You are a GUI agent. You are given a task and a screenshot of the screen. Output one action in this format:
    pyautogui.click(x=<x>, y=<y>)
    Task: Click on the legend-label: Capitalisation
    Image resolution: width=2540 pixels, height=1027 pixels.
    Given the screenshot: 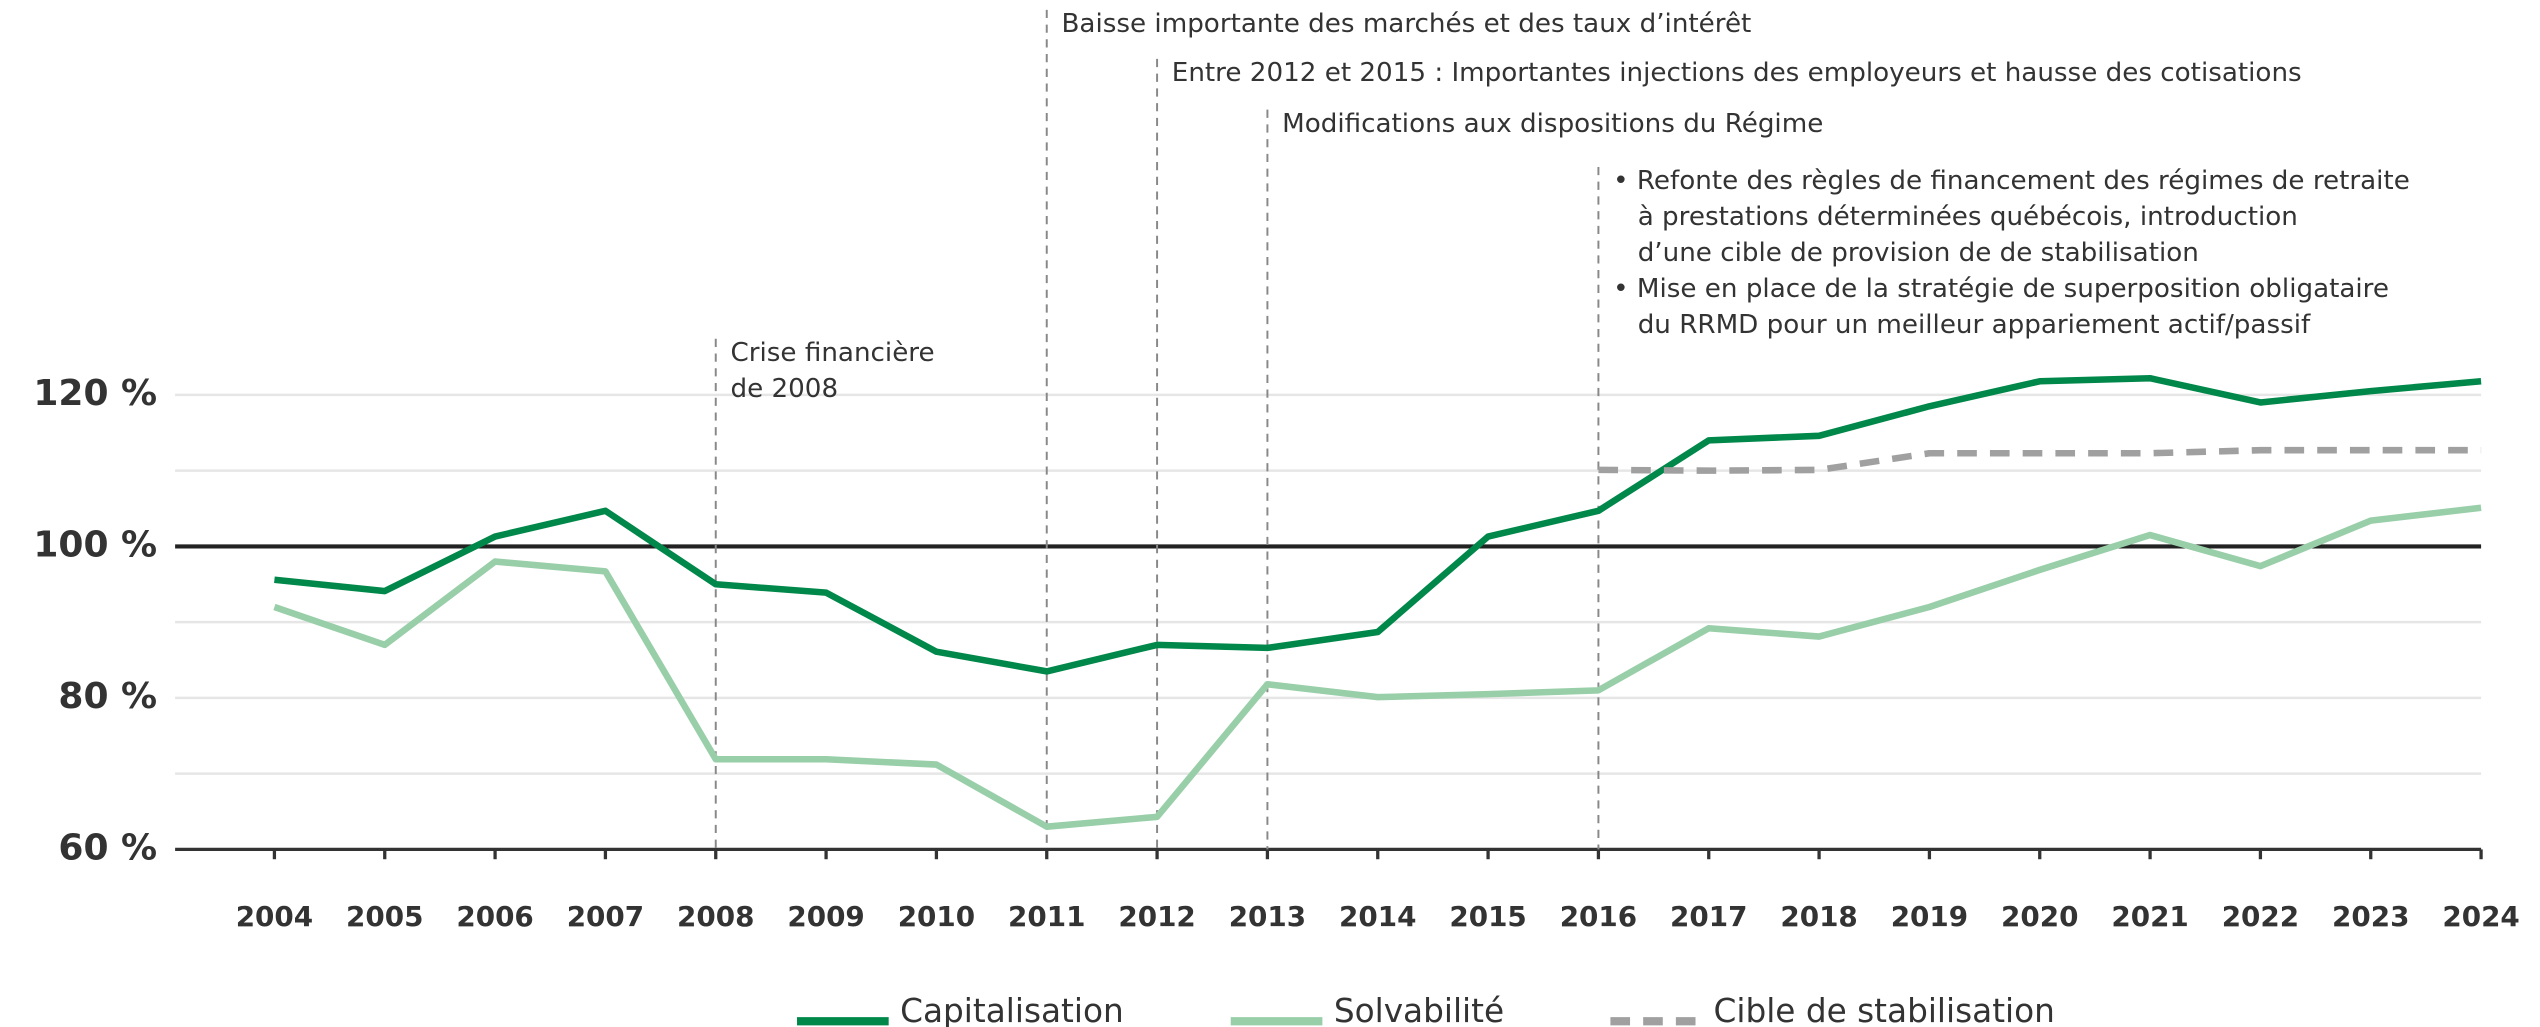 What is the action you would take?
    pyautogui.click(x=1012, y=1009)
    